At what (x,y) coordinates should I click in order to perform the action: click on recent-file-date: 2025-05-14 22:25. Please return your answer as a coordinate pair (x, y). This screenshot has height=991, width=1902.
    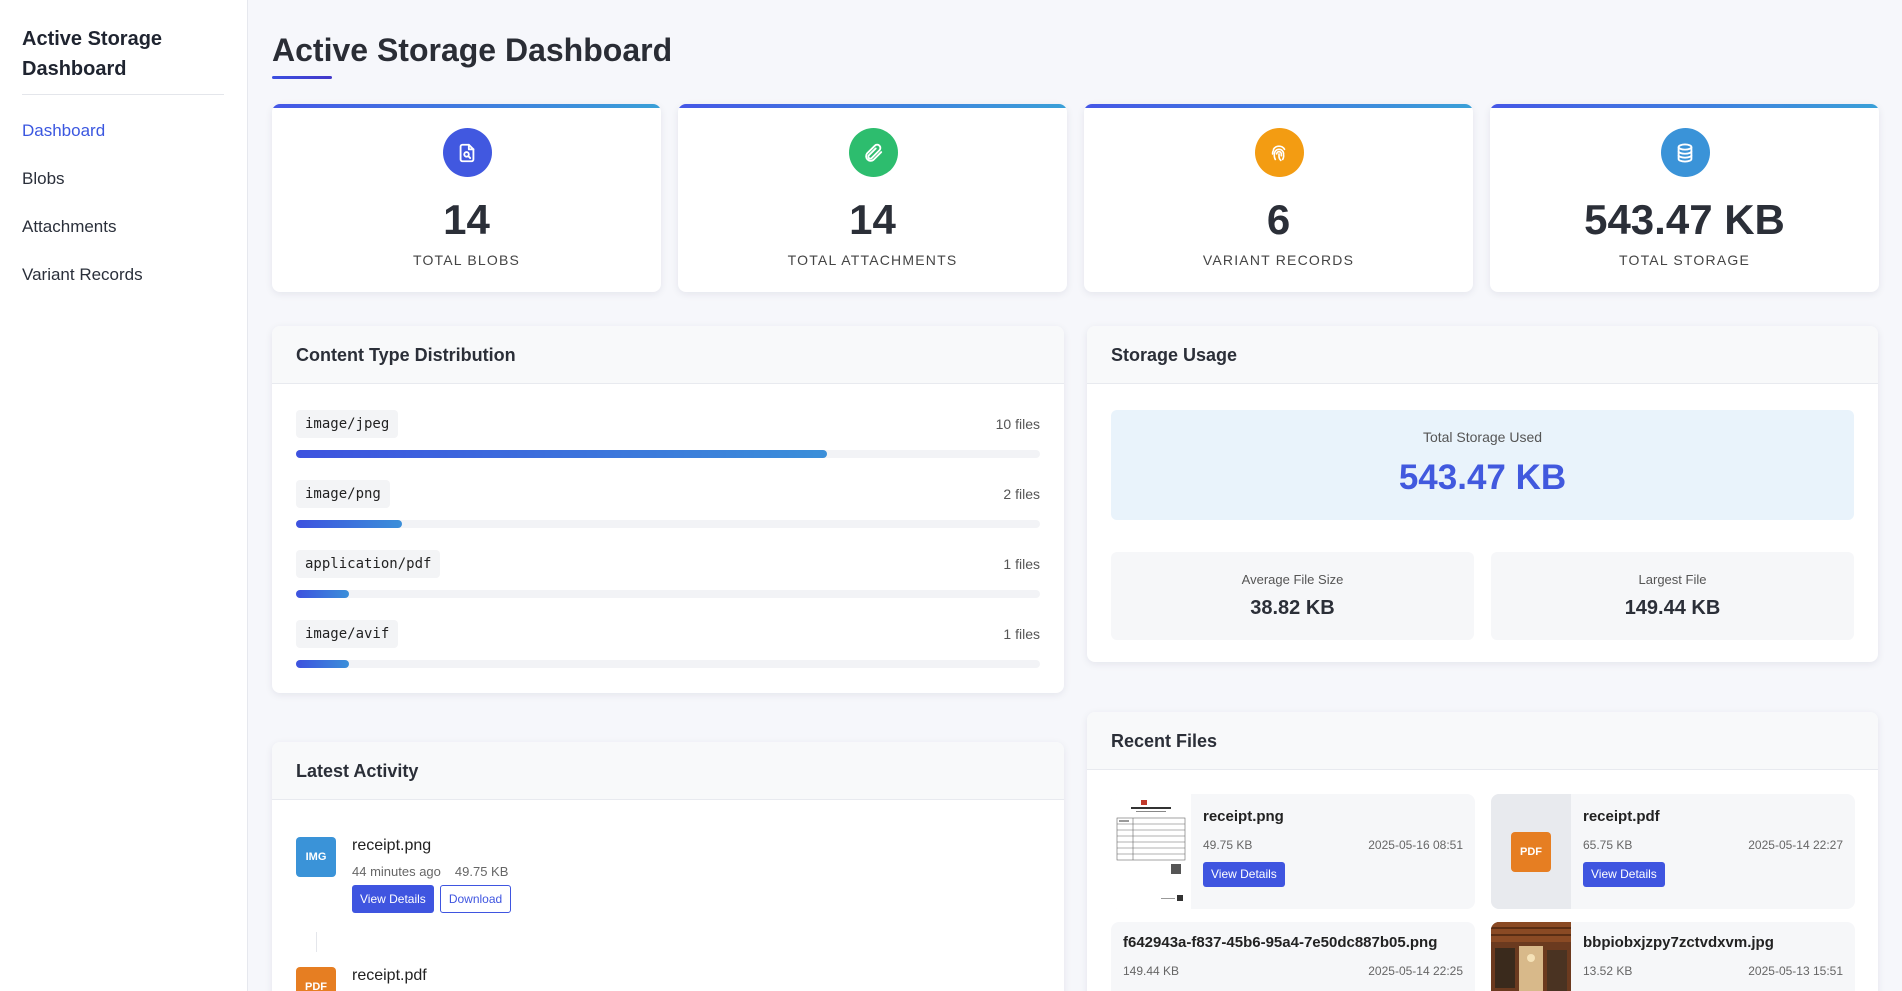
    Looking at the image, I should click on (1415, 971).